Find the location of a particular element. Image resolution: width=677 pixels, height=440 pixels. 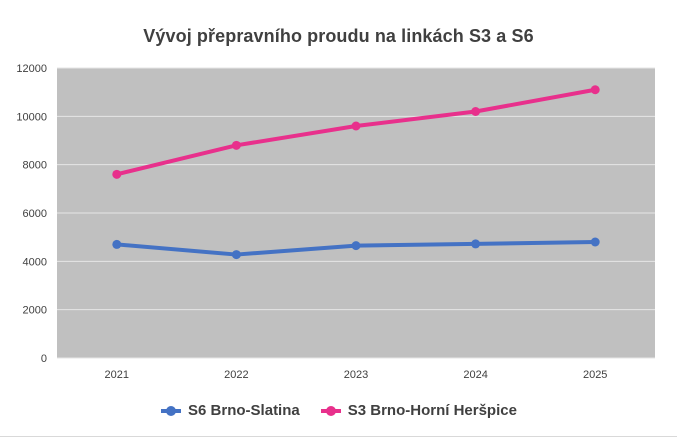

x-tick-label: 2022 is located at coordinates (236, 375).